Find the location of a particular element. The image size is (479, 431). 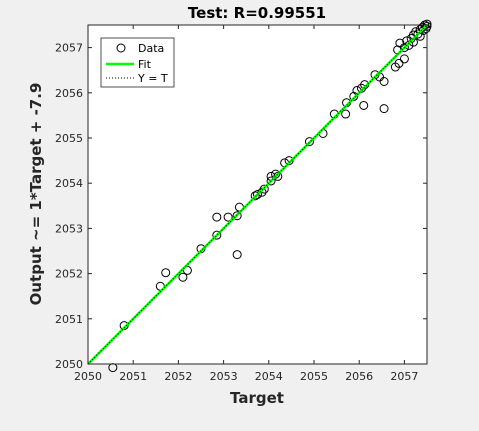

y-tick-label: 2051 is located at coordinates (69, 319).